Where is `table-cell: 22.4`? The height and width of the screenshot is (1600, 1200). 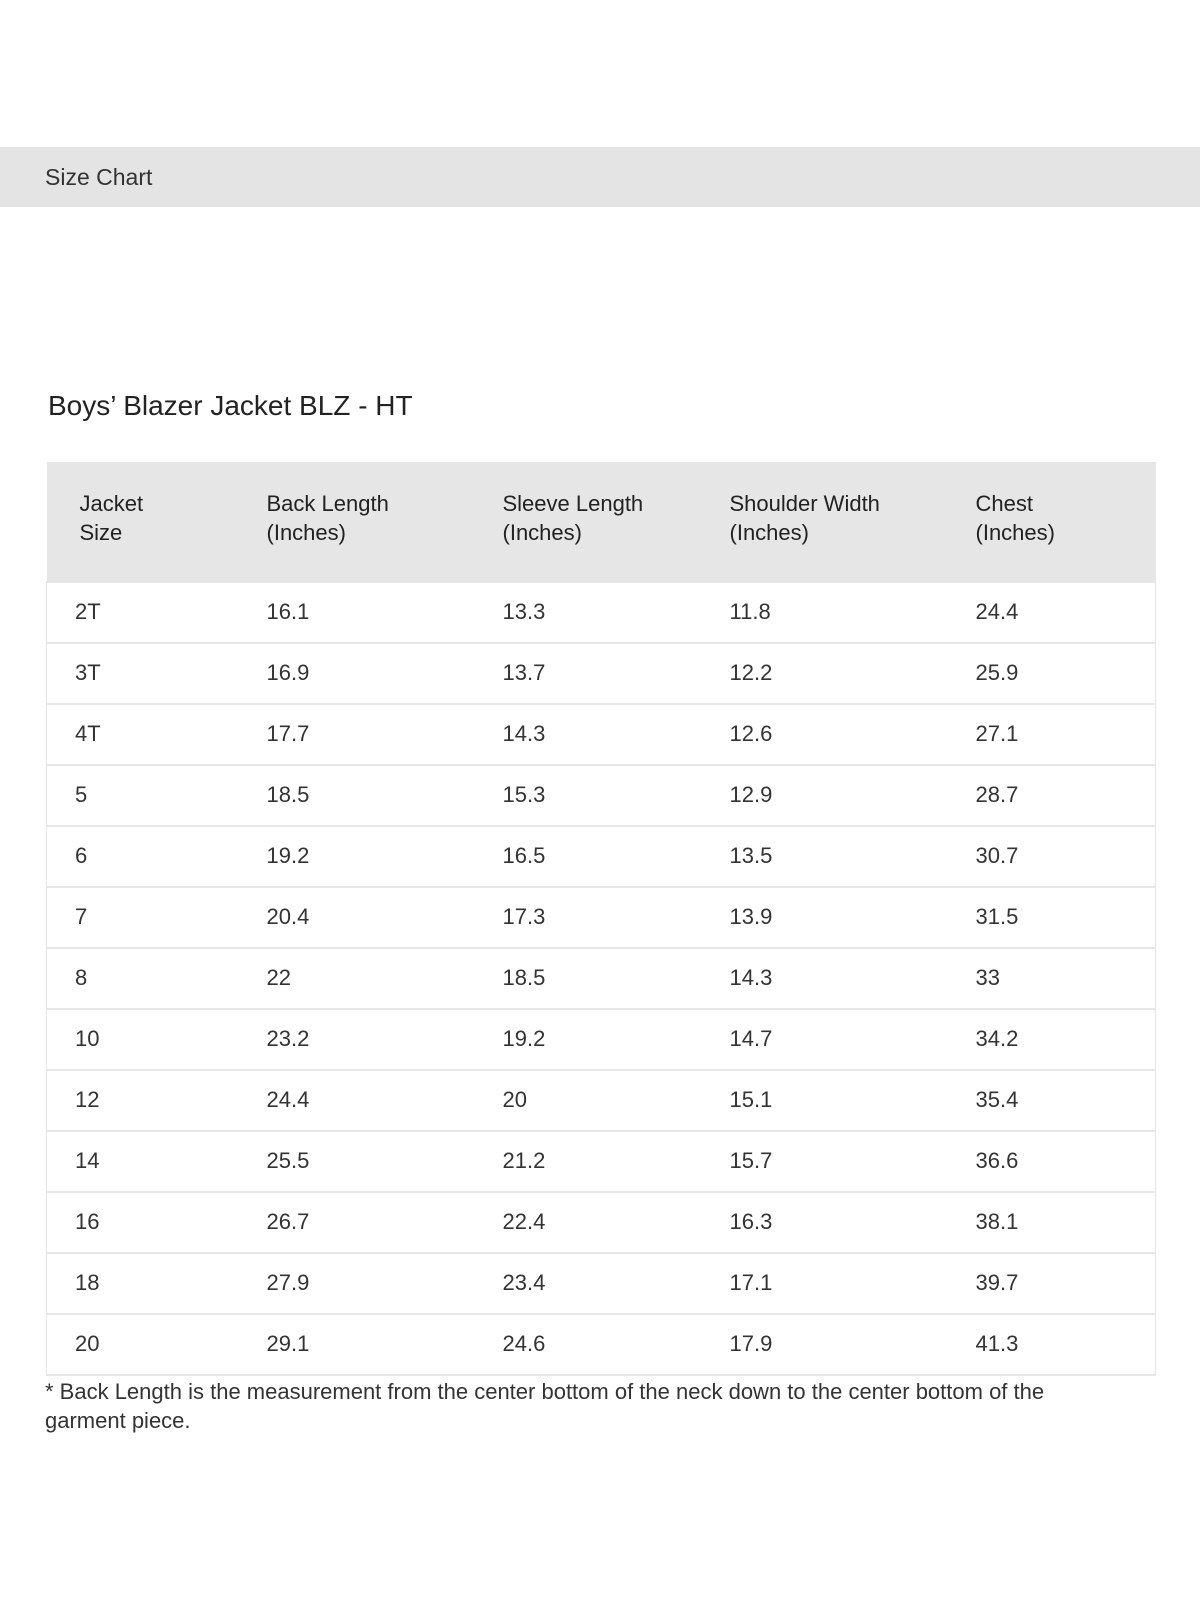 table-cell: 22.4 is located at coordinates (615, 1222).